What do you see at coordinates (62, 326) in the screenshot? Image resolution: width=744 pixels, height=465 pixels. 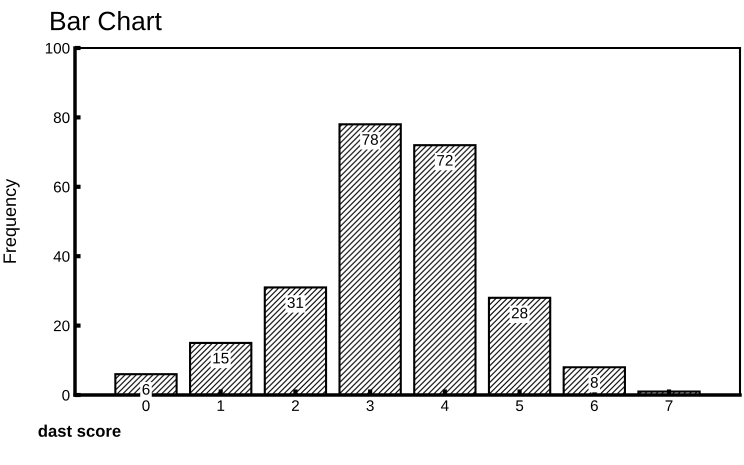 I see `y-tick-label: 20` at bounding box center [62, 326].